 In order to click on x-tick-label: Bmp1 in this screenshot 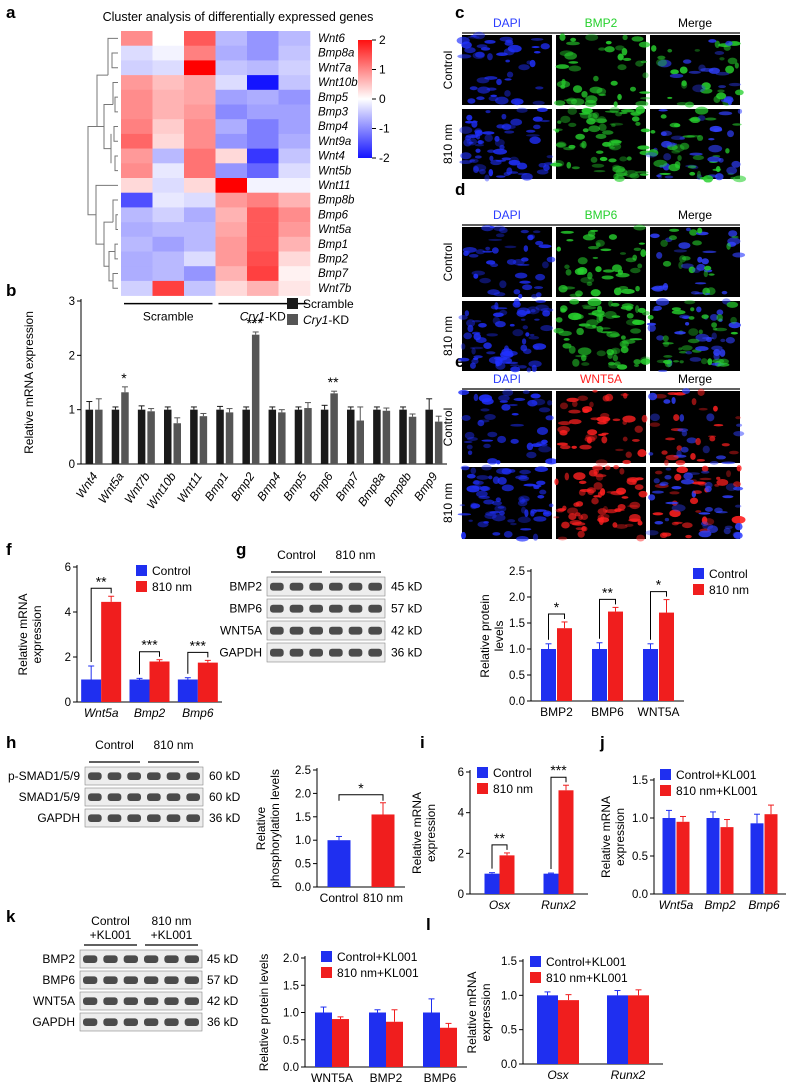, I will do `click(216, 487)`.